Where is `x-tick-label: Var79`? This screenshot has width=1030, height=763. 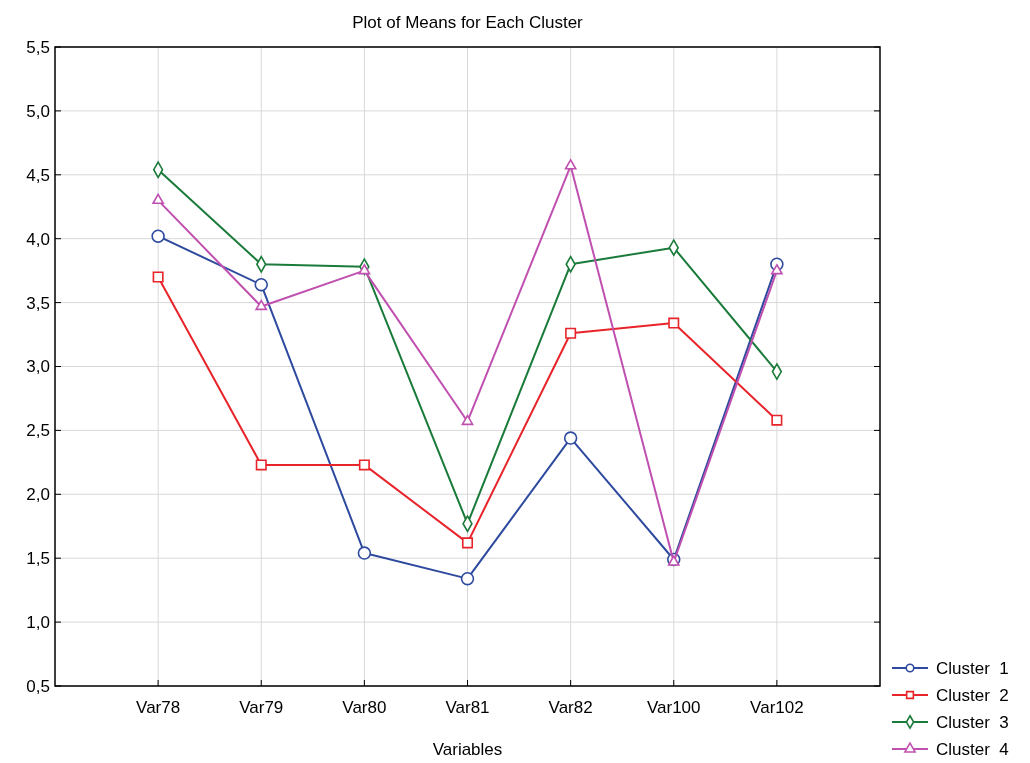
x-tick-label: Var79 is located at coordinates (261, 707).